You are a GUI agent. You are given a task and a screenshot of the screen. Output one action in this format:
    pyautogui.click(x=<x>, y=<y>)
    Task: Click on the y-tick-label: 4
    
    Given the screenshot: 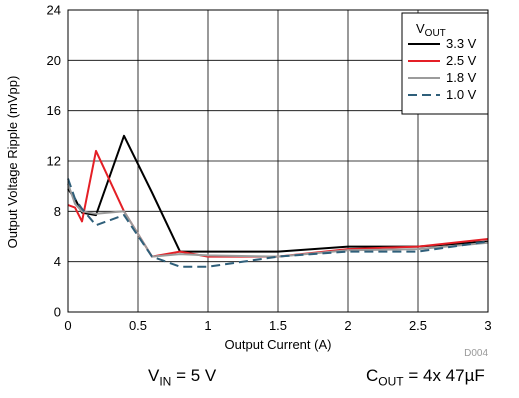 What is the action you would take?
    pyautogui.click(x=57, y=261)
    